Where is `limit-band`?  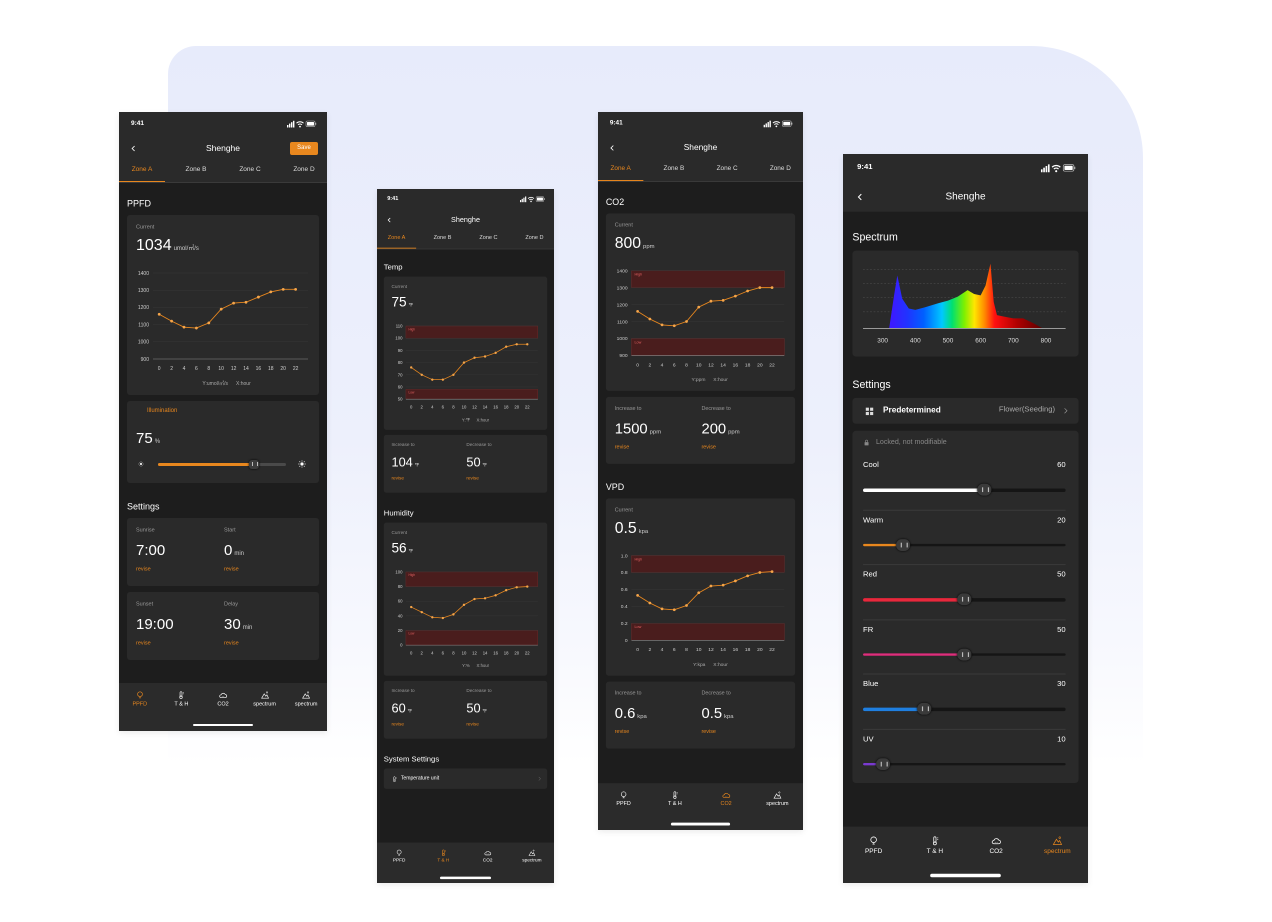
limit-band is located at coordinates (708, 564).